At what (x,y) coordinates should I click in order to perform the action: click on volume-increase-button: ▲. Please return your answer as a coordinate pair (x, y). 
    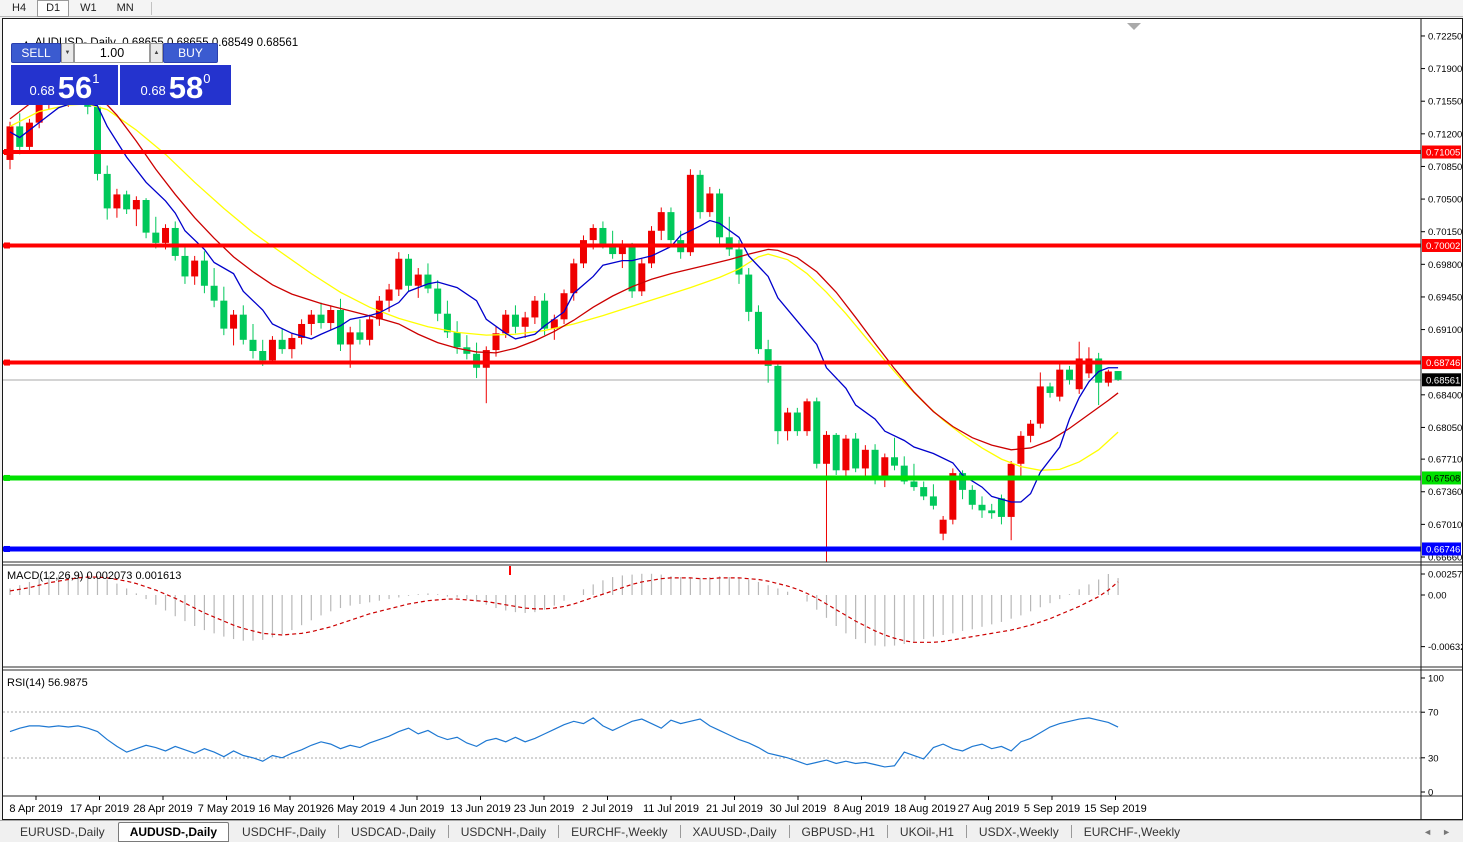
    Looking at the image, I should click on (156, 53).